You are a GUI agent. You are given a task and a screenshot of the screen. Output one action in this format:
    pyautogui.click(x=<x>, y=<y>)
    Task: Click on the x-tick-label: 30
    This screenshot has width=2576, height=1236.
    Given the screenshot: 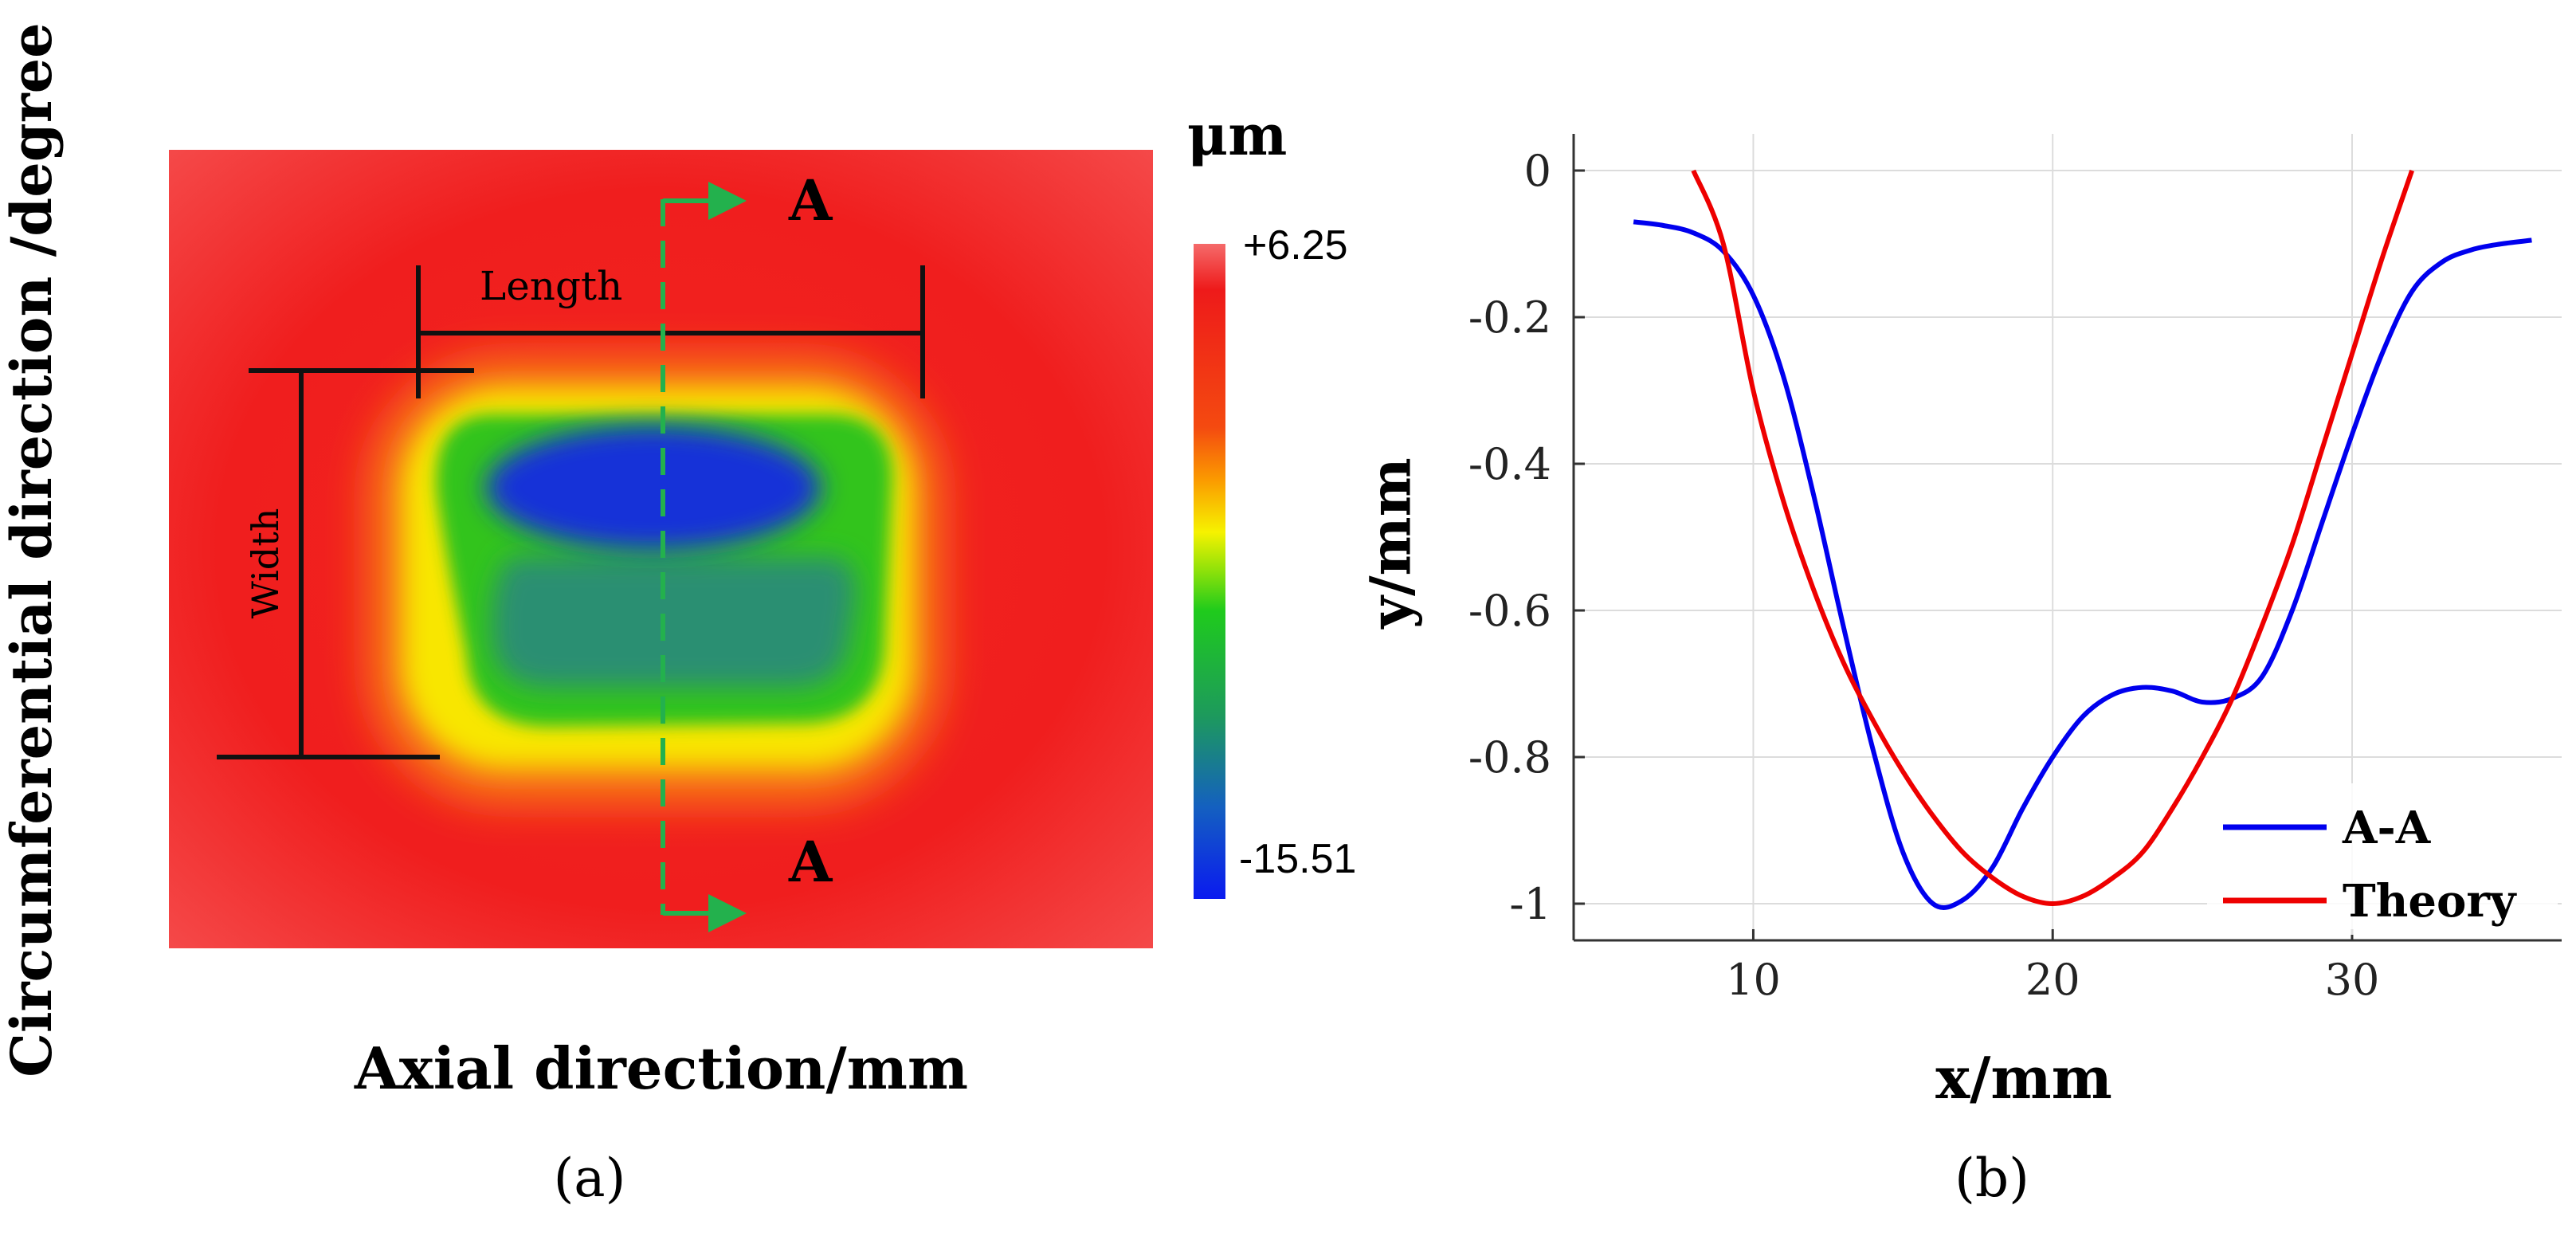 What is the action you would take?
    pyautogui.click(x=2352, y=980)
    